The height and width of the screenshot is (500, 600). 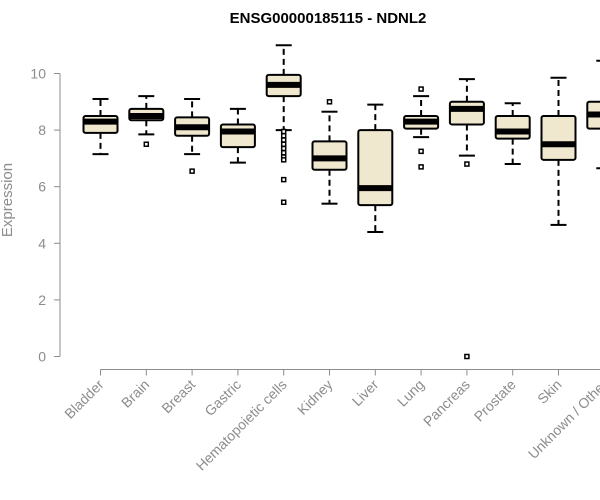 I want to click on y-axis-label: Expression, so click(x=8, y=200).